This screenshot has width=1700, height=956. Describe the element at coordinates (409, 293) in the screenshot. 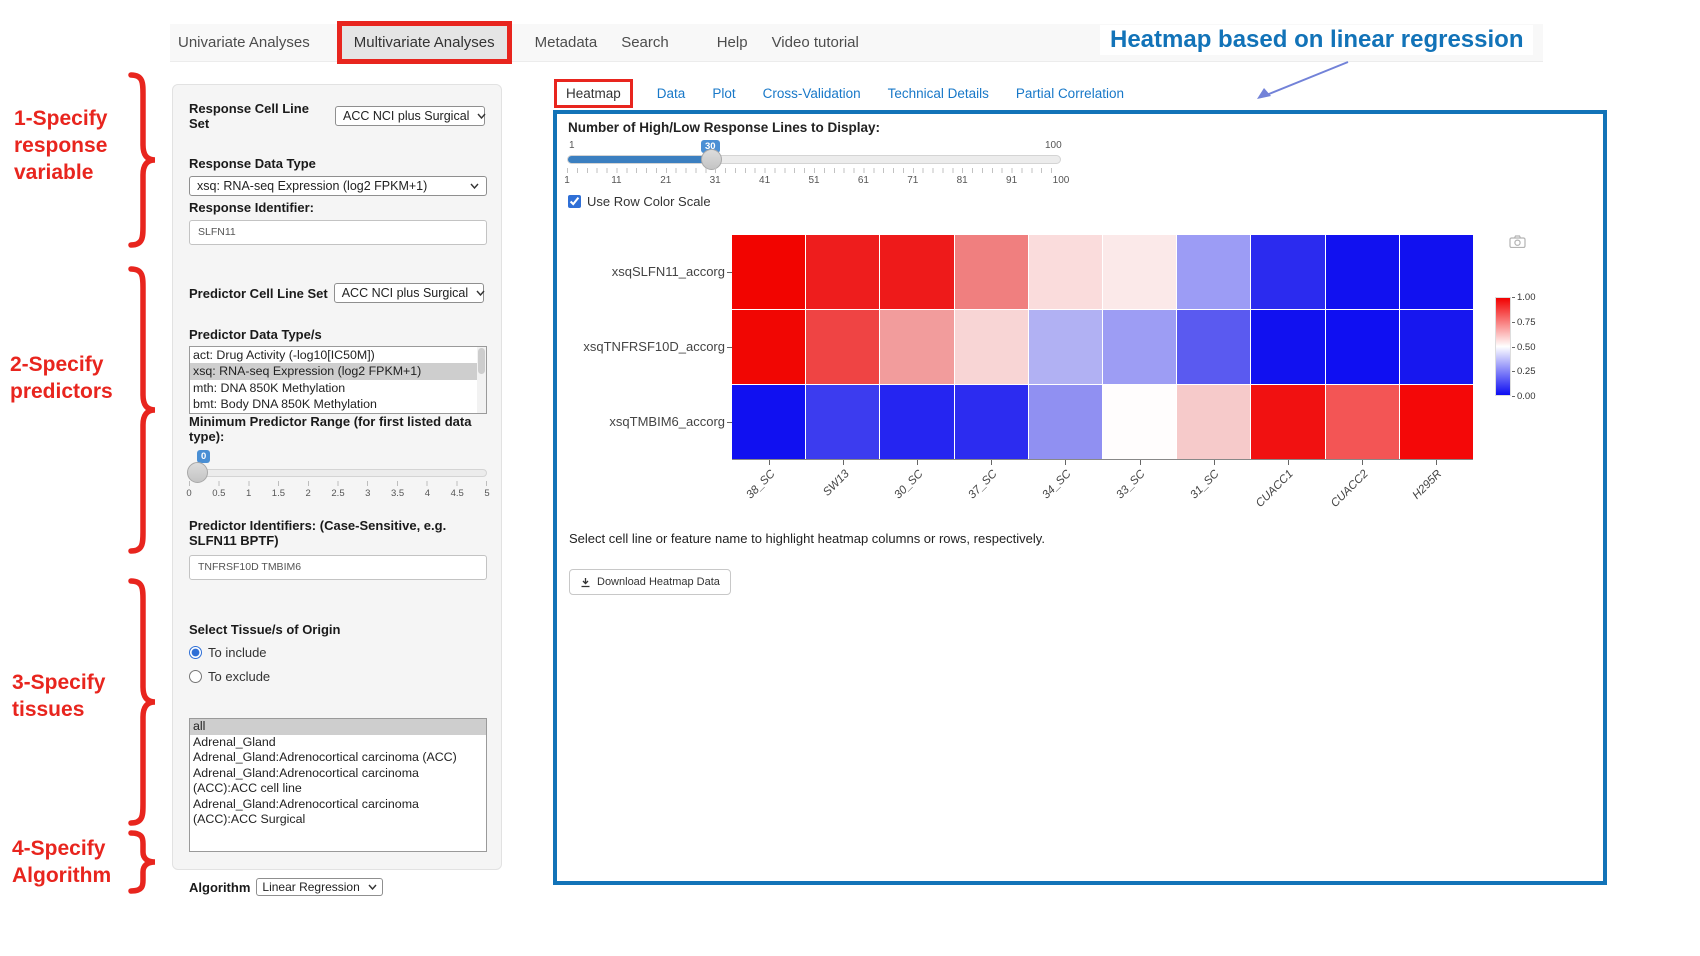

I see `predictor-cell-line-set-select: ACC NCI plus Surgical` at that location.